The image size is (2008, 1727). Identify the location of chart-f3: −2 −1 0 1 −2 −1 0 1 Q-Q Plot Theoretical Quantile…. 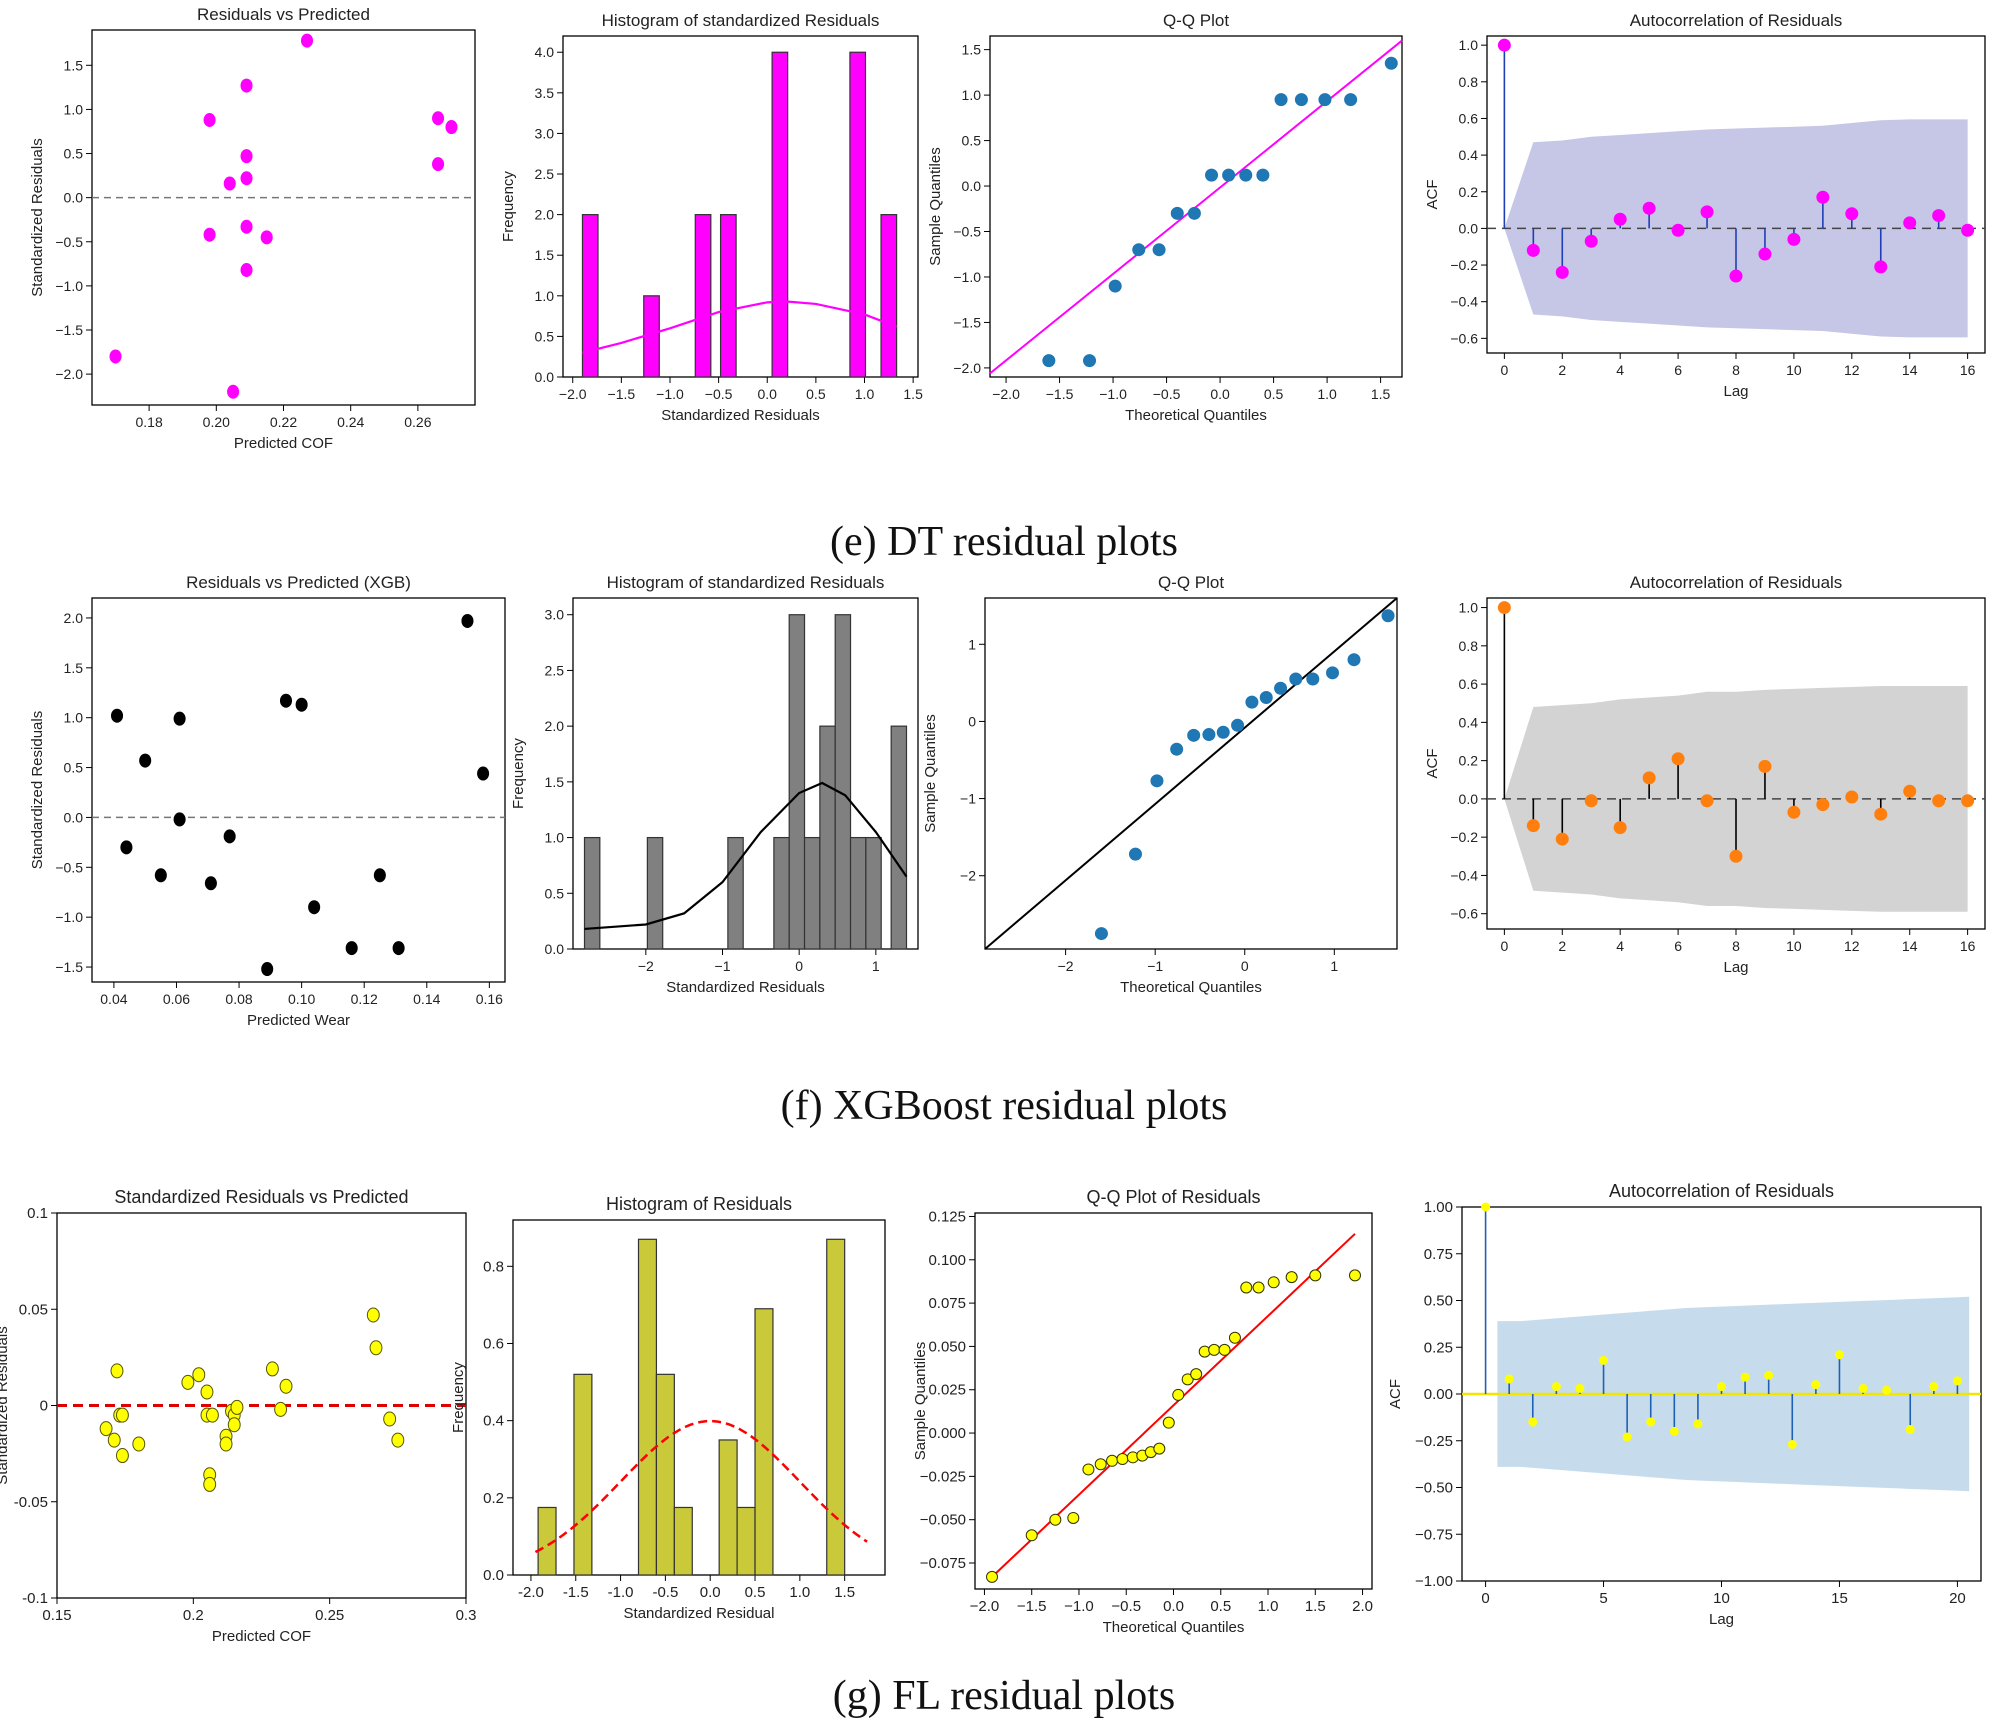
(1160, 784).